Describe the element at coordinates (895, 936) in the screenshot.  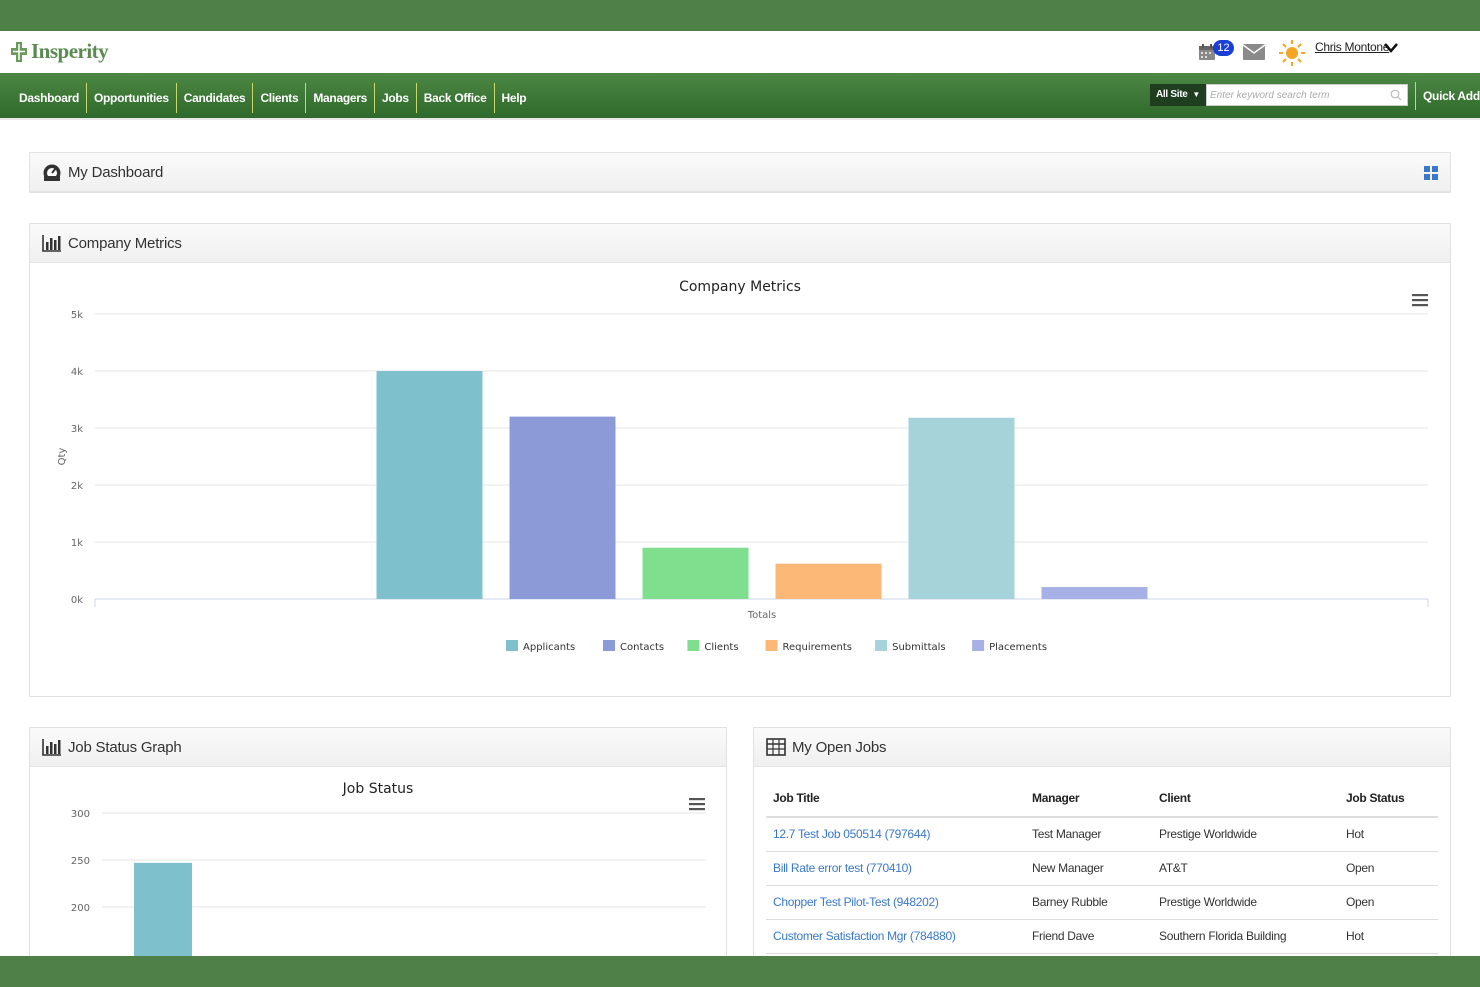
I see `job-title-link: Customer Satisfaction Mgr (784880)` at that location.